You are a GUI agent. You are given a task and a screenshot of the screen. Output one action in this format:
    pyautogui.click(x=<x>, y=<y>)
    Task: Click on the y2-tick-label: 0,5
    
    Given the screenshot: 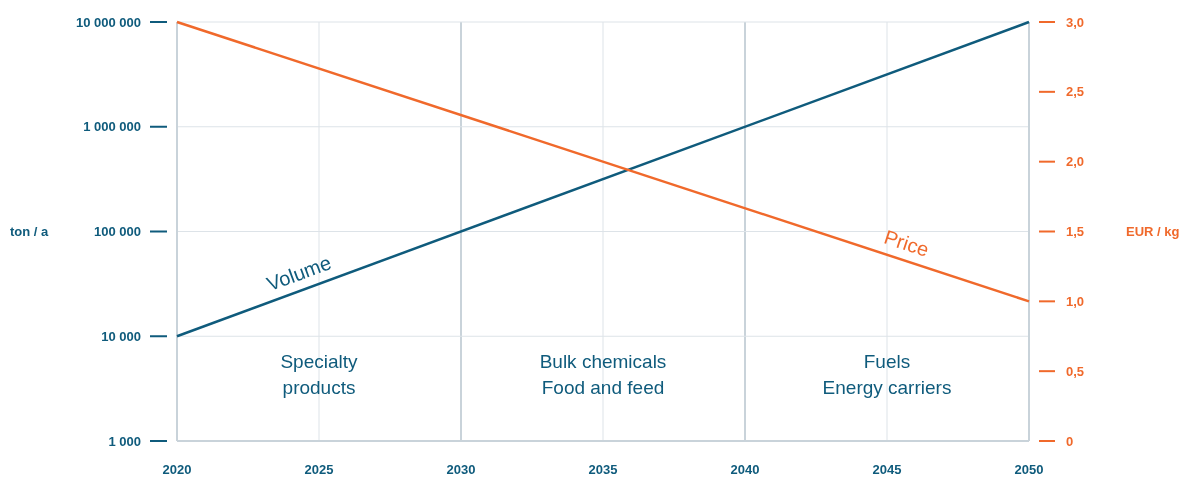 What is the action you would take?
    pyautogui.click(x=1075, y=371)
    